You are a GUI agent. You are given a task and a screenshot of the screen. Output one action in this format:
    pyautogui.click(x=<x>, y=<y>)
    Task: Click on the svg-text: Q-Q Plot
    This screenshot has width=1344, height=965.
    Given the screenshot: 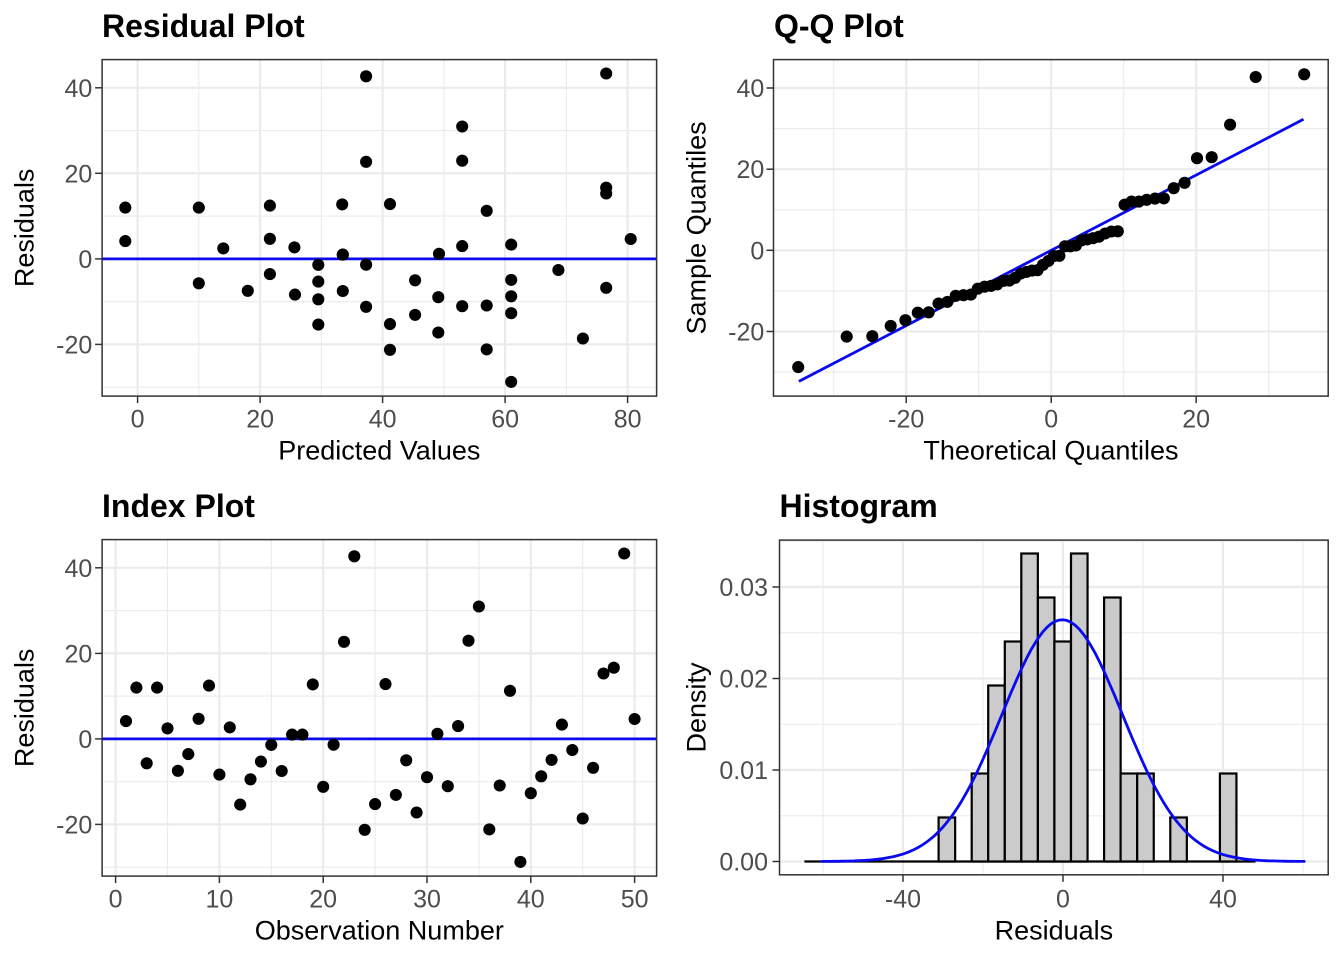 What is the action you would take?
    pyautogui.click(x=839, y=26)
    